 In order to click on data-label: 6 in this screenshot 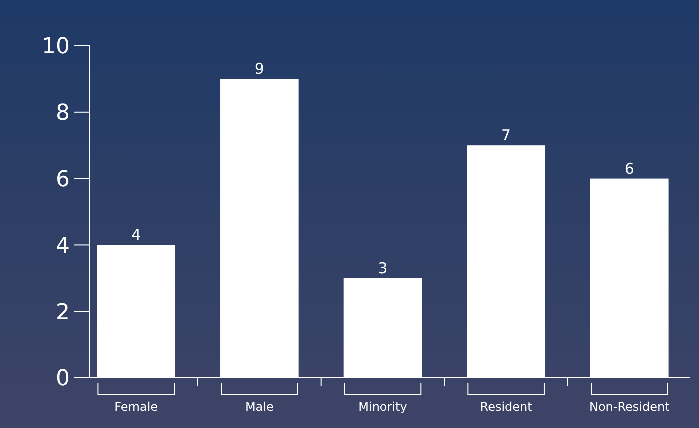, I will do `click(629, 169)`.